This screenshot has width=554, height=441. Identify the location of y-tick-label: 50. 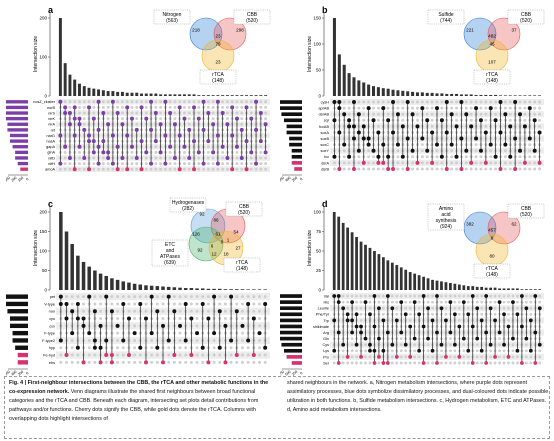
(45, 270).